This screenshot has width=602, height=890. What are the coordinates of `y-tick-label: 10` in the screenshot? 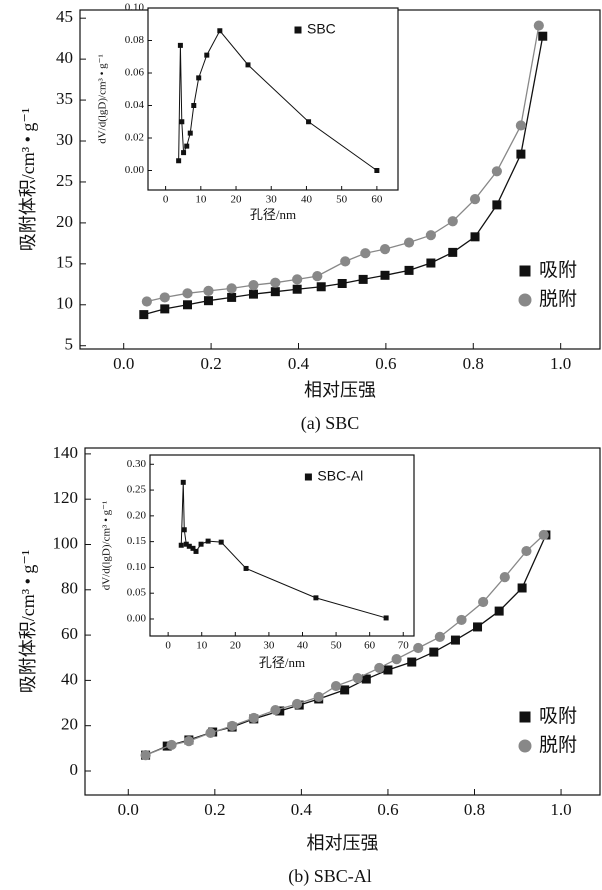 It's located at (64, 303).